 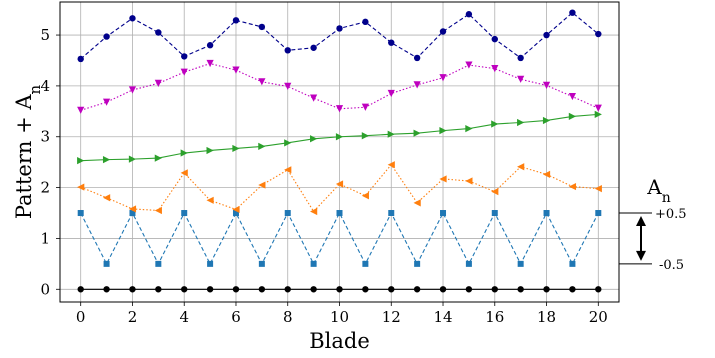 I want to click on y-tick-label: 5, so click(x=45, y=35).